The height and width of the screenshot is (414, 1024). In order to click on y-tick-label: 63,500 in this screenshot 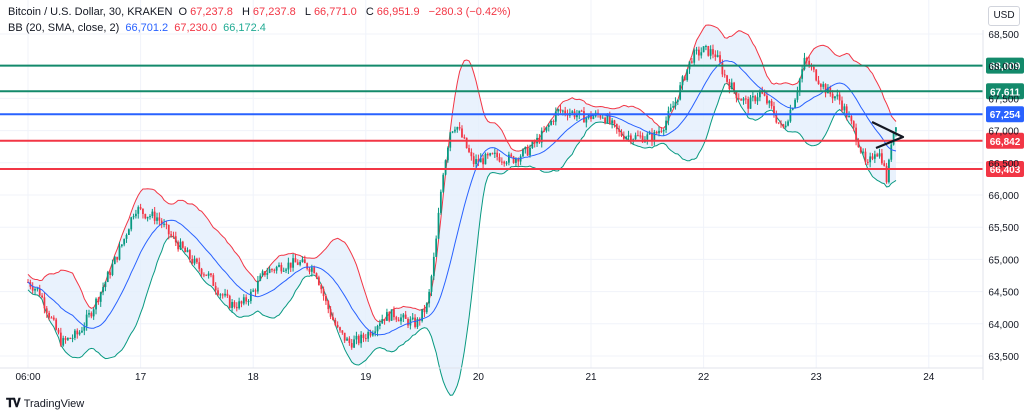, I will do `click(1003, 357)`.